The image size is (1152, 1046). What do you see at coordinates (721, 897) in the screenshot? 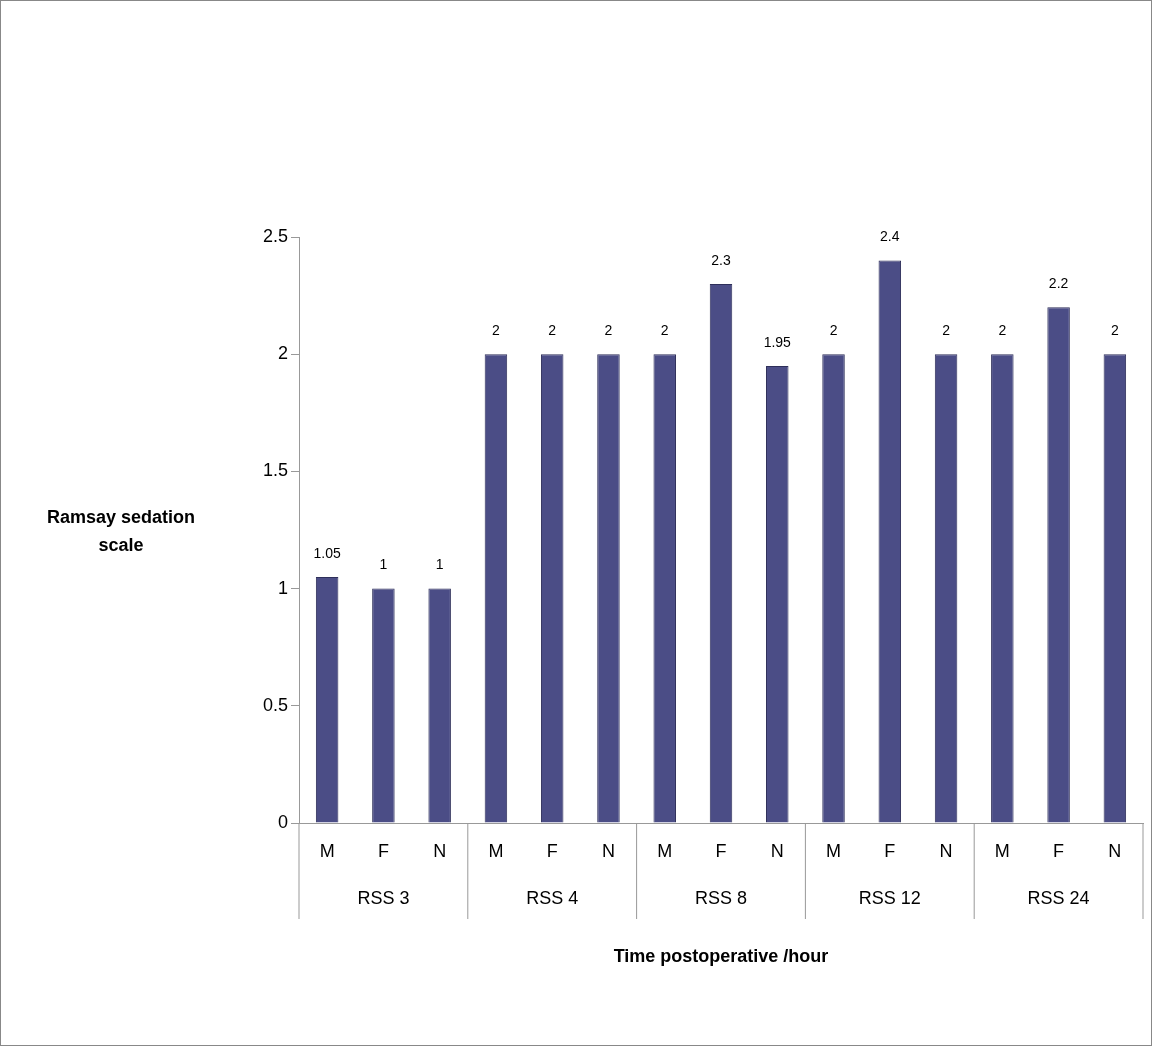
I see `text: RSS 8` at bounding box center [721, 897].